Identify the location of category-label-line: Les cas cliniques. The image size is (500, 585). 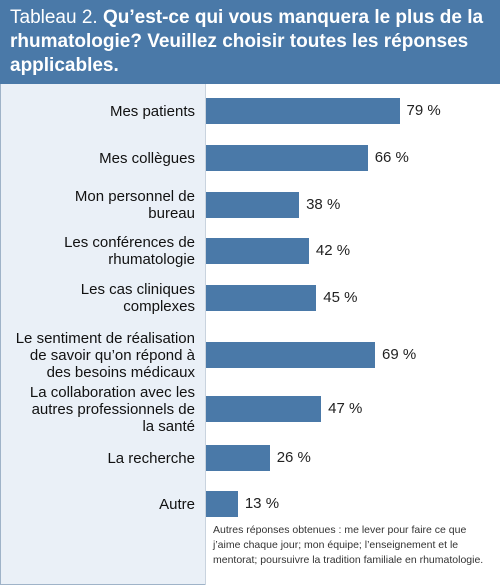
(137, 289).